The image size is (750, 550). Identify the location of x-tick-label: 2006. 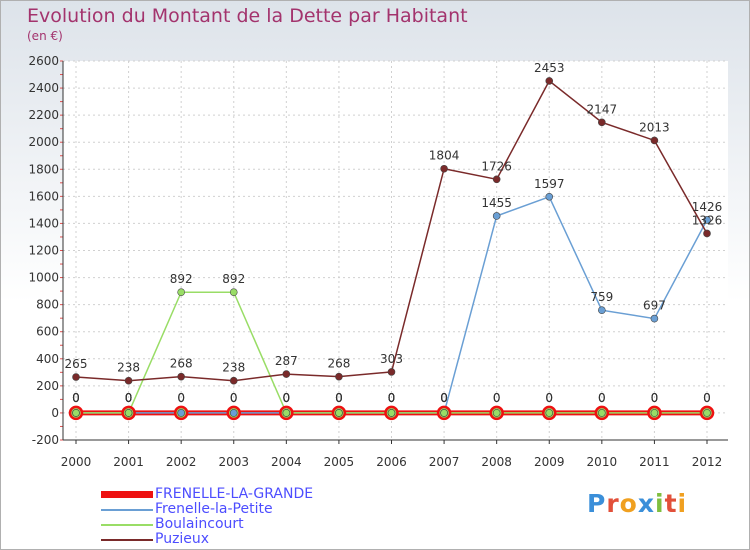
(391, 462).